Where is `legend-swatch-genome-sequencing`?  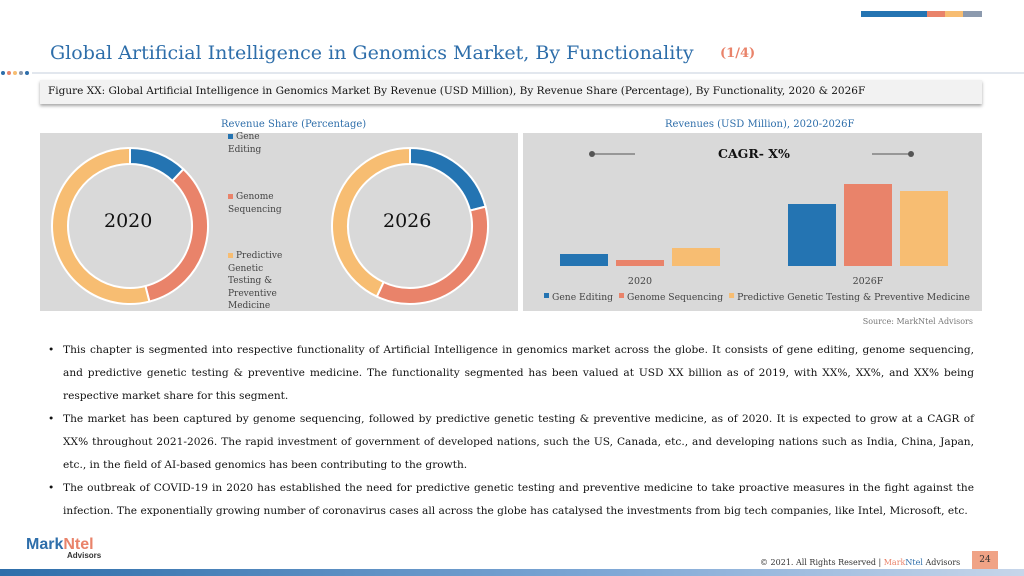
legend-swatch-genome-sequencing is located at coordinates (230, 196).